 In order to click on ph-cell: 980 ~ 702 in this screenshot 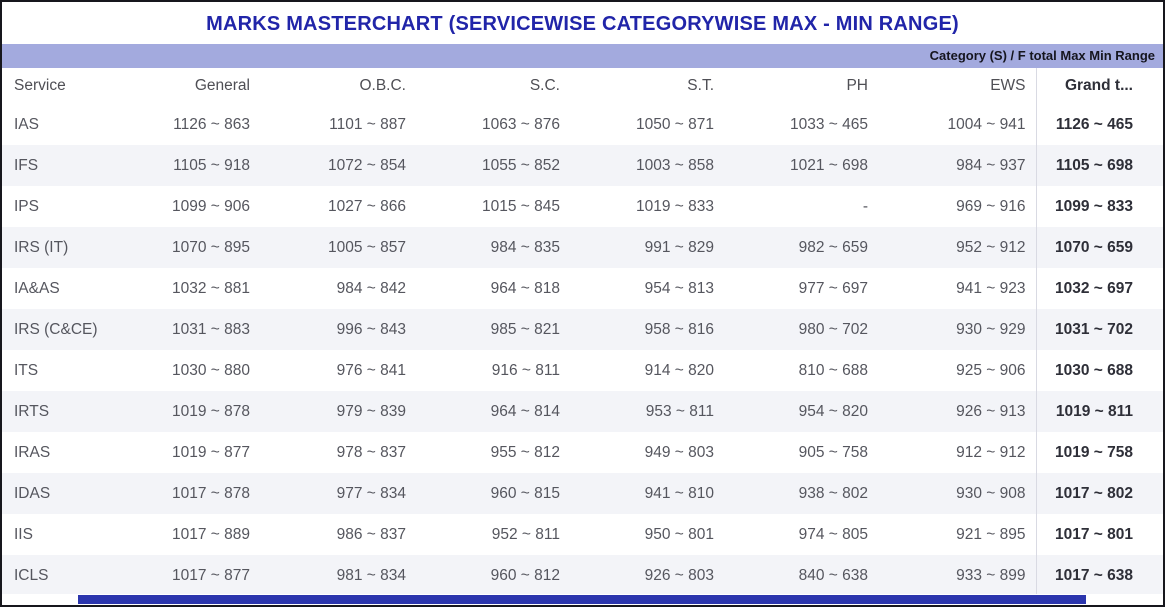, I will do `click(833, 329)`.